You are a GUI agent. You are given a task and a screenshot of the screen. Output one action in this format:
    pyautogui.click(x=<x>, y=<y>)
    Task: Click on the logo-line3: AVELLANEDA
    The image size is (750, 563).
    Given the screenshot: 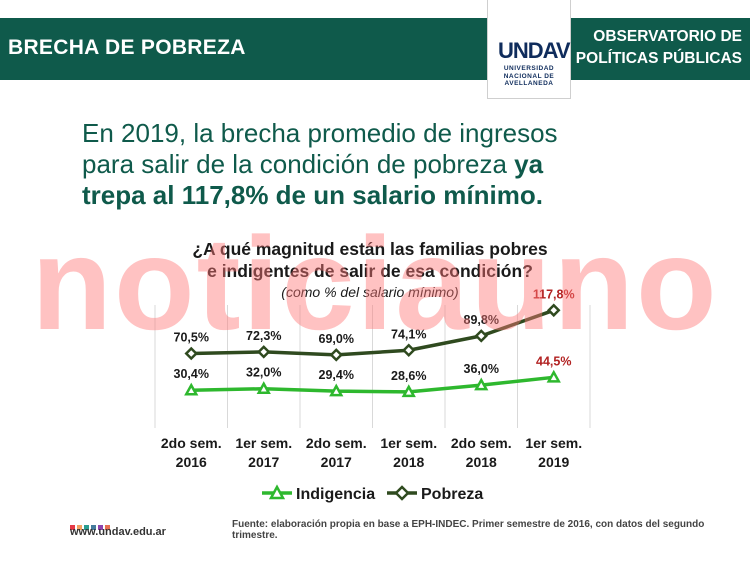 What is the action you would take?
    pyautogui.click(x=529, y=83)
    